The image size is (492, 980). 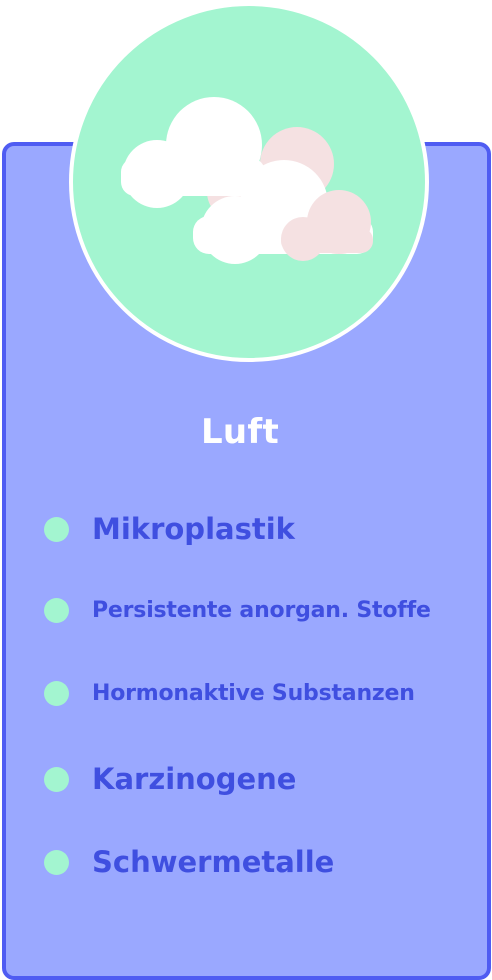 I want to click on list-item: Karzinogene, so click(x=170, y=779).